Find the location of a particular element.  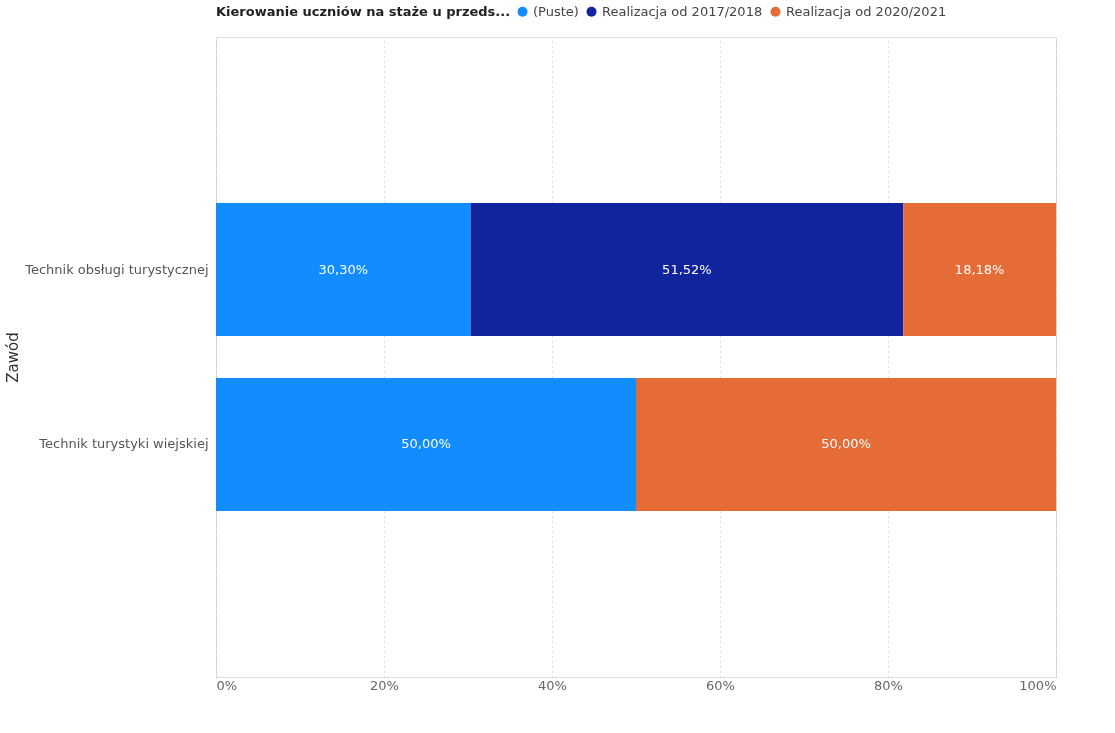

y-tick-label: Technik obsługi turystycznej is located at coordinates (116, 269).